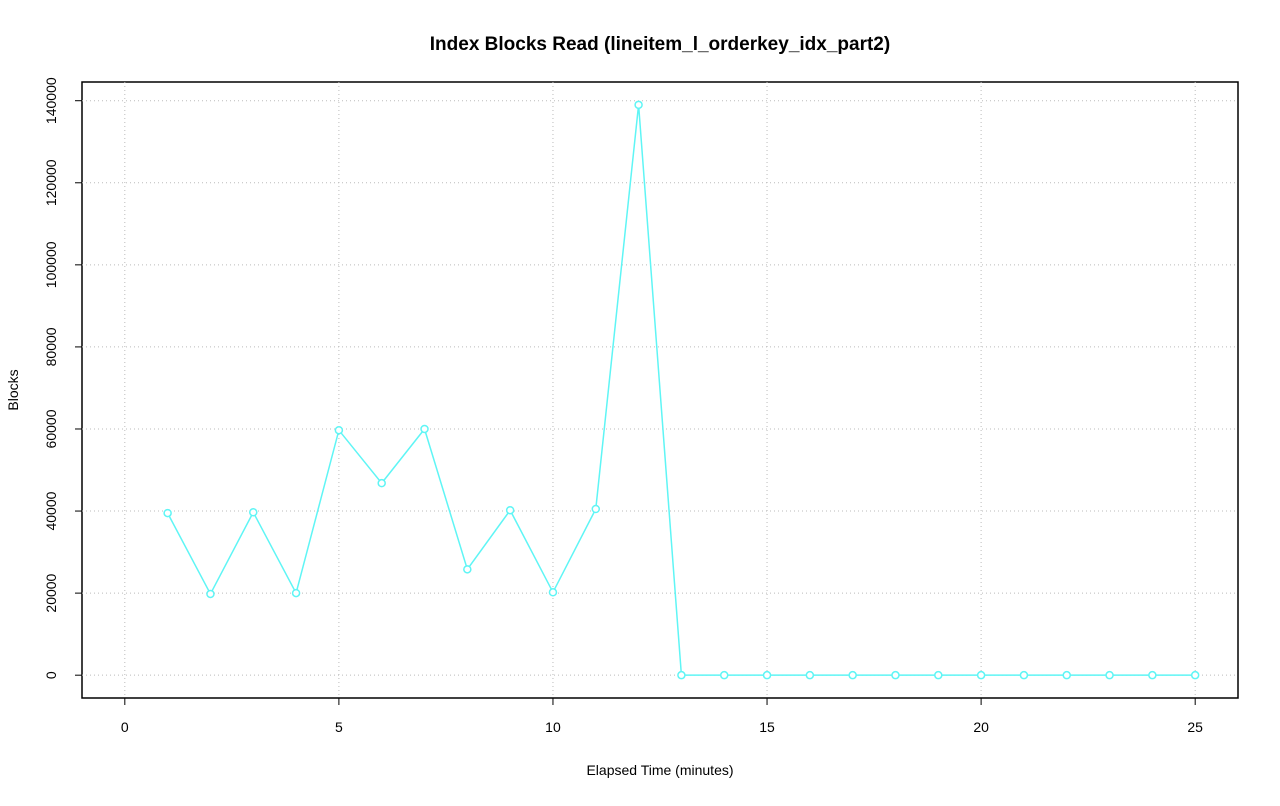 This screenshot has height=806, width=1280. Describe the element at coordinates (51, 182) in the screenshot. I see `y-tick-label: 120000` at that location.